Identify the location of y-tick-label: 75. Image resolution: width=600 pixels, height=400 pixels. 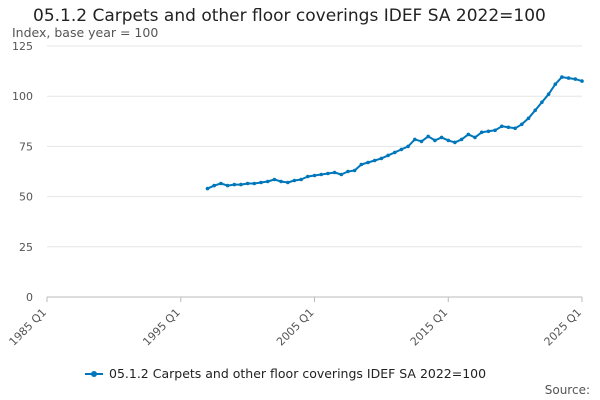
(26, 146).